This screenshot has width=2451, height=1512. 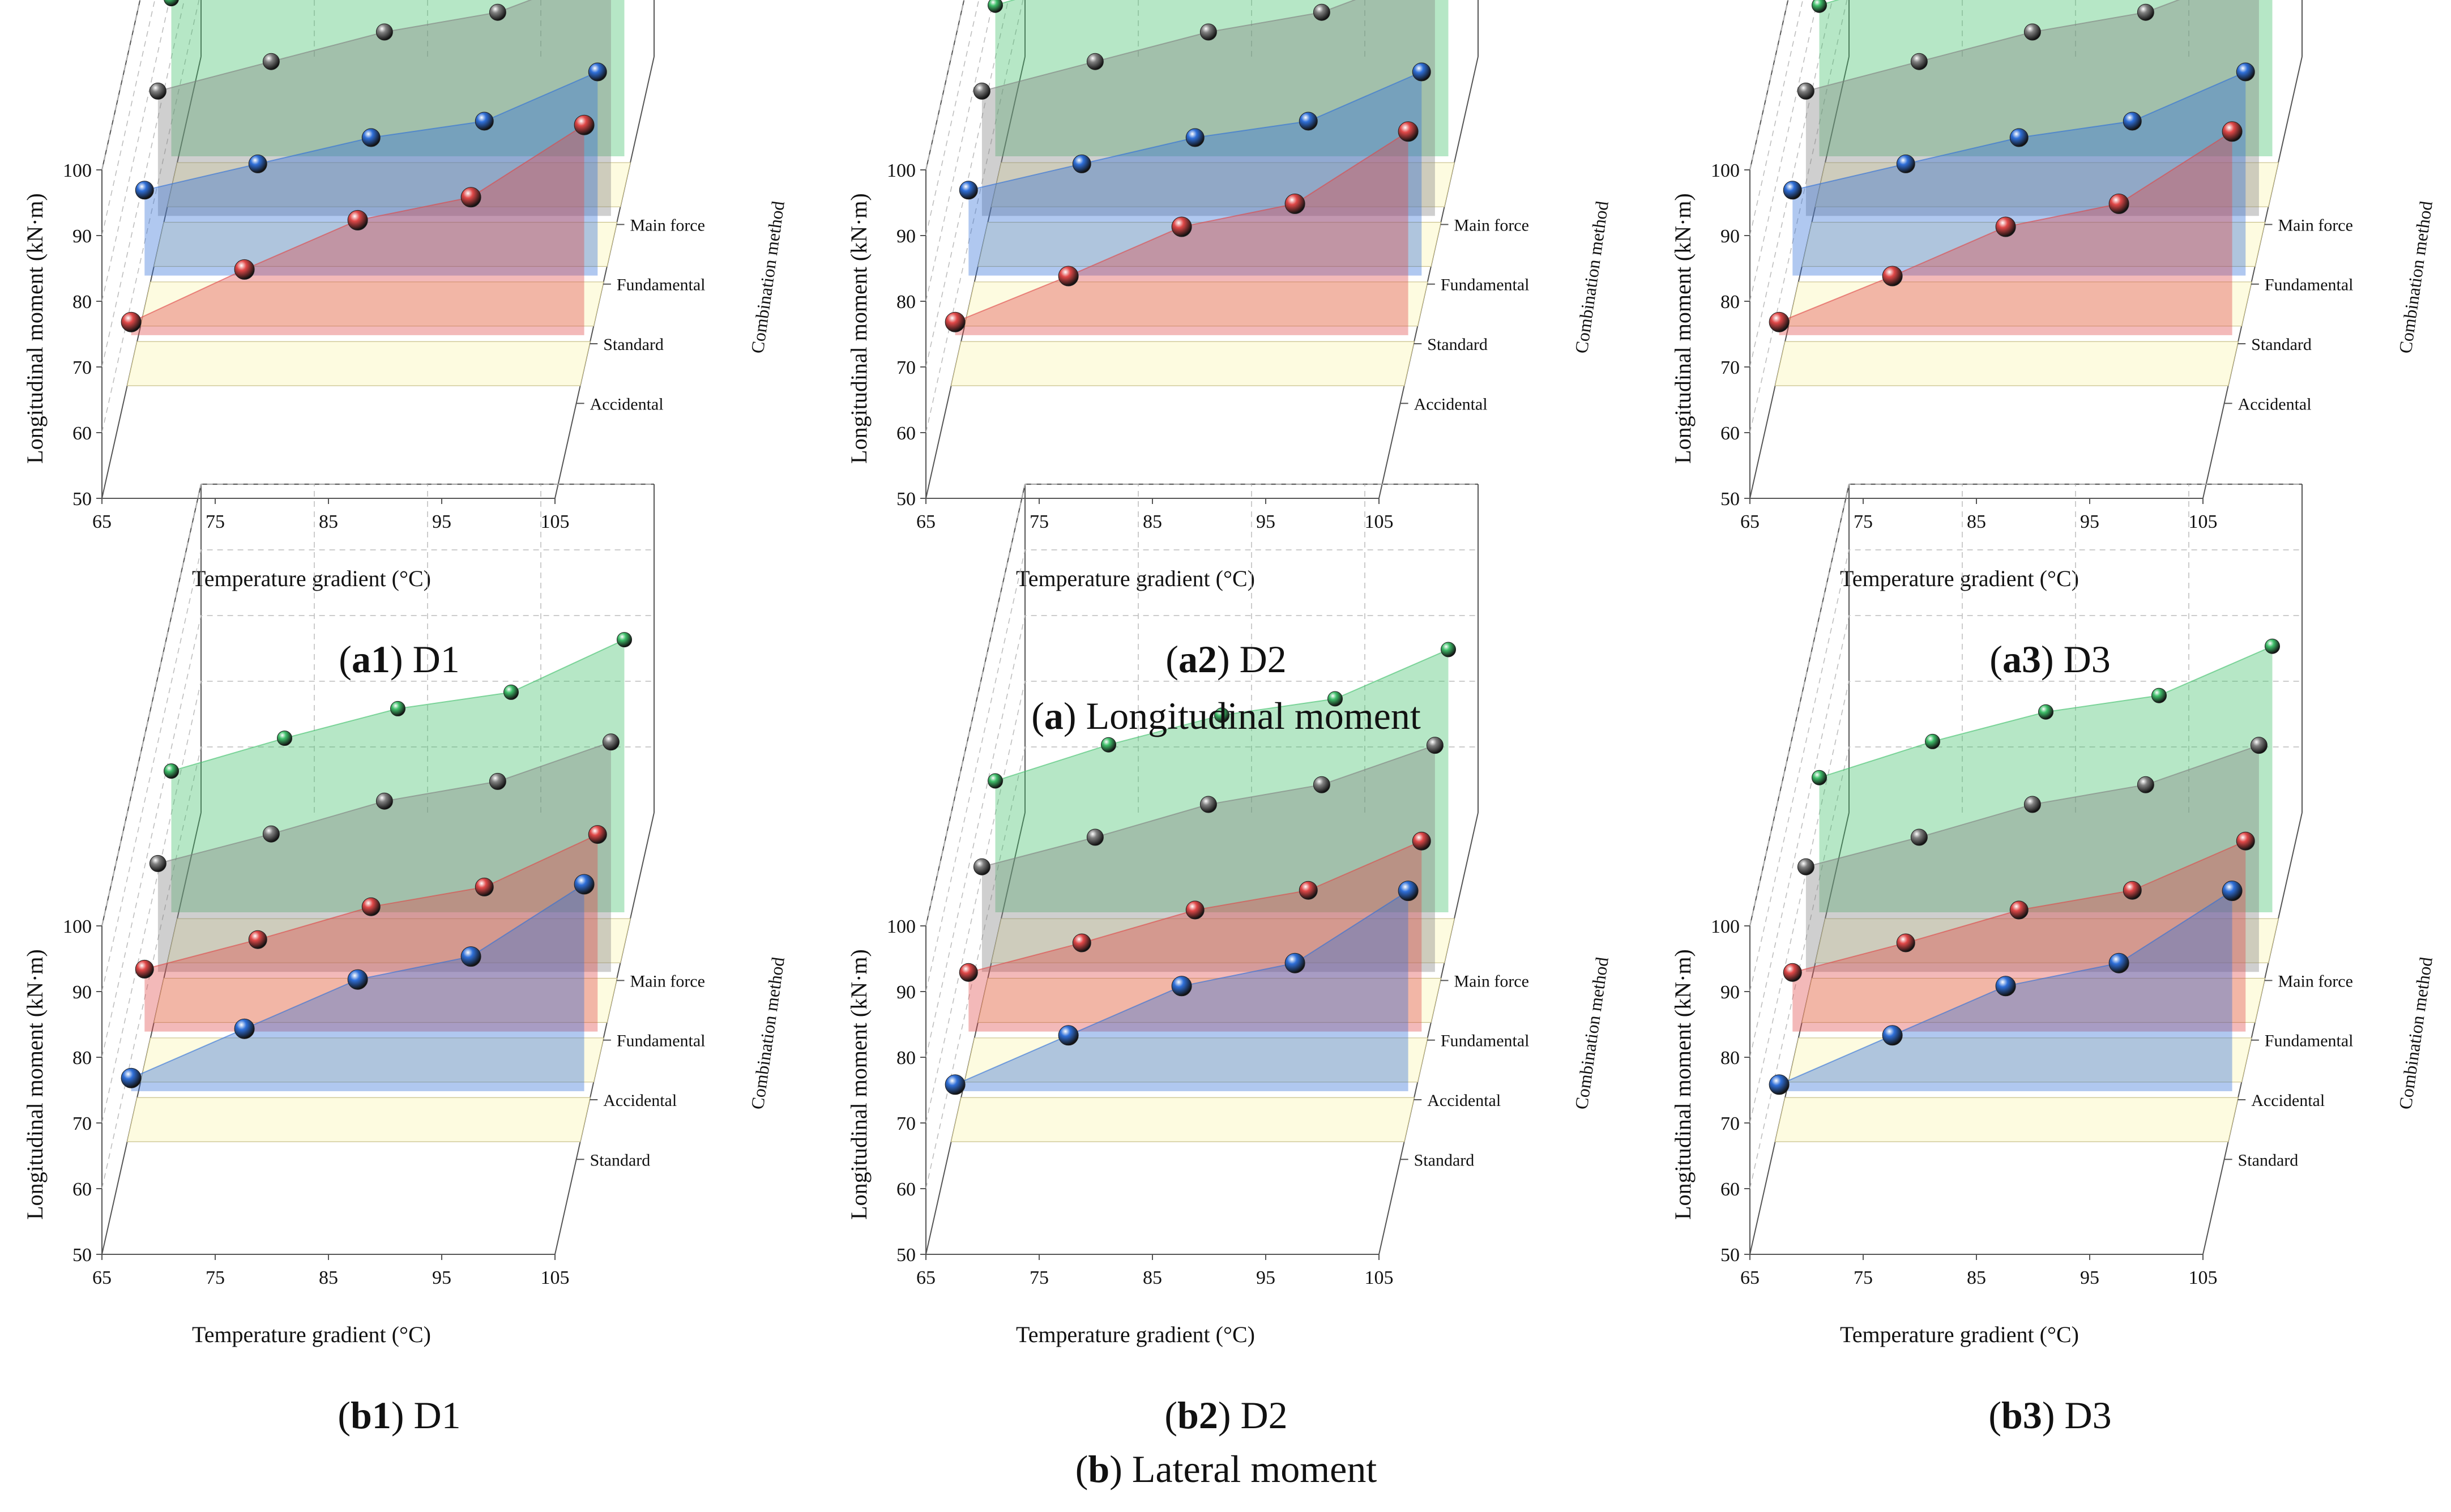 What do you see at coordinates (1485, 1041) in the screenshot?
I see `z-tick-label-fundamental: Fundamental` at bounding box center [1485, 1041].